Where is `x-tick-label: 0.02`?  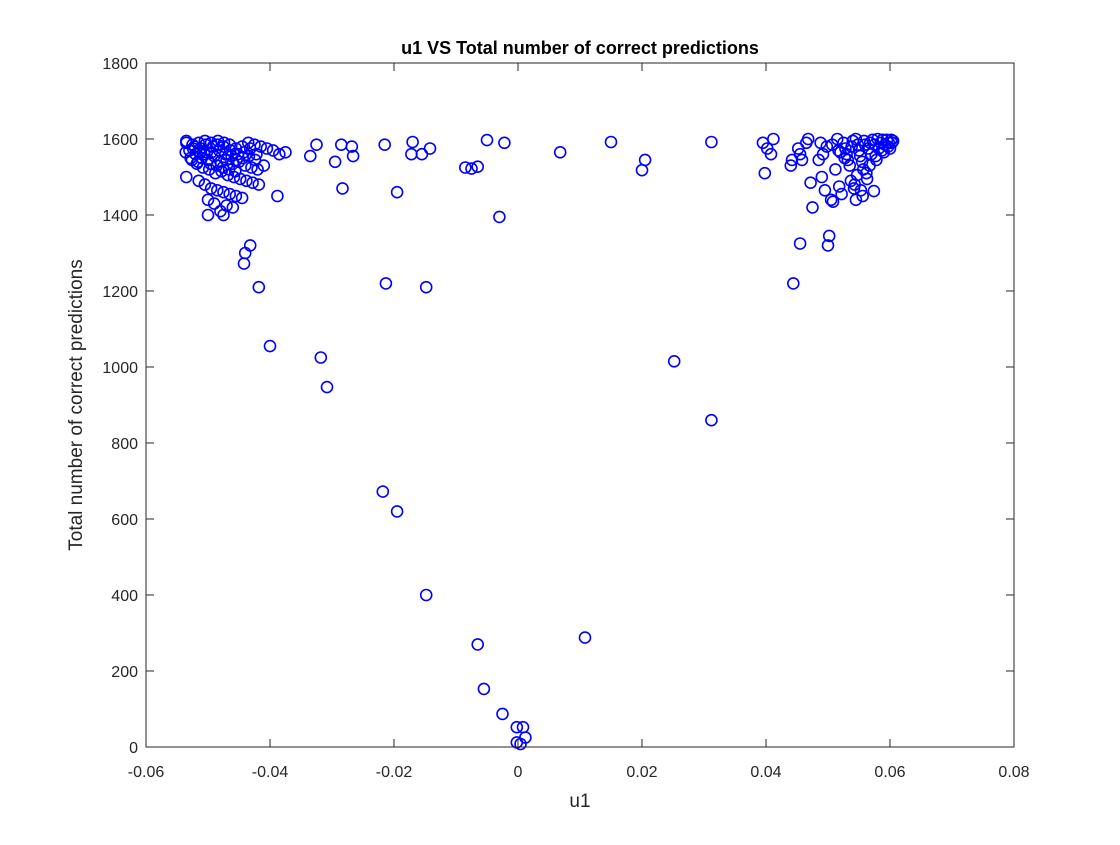
x-tick-label: 0.02 is located at coordinates (641, 772).